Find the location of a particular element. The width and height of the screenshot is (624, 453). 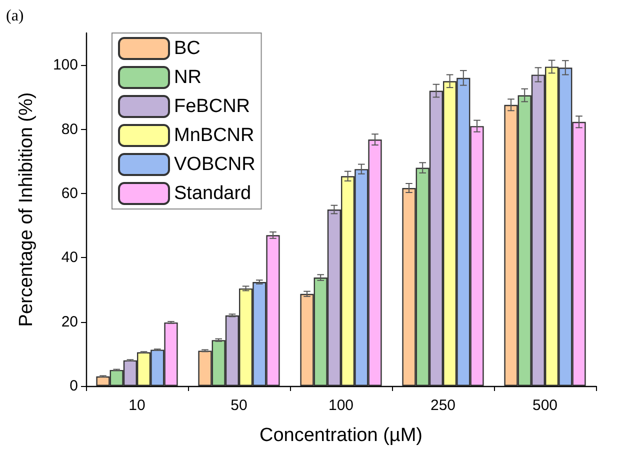

x-tick-label: 100 is located at coordinates (341, 405).